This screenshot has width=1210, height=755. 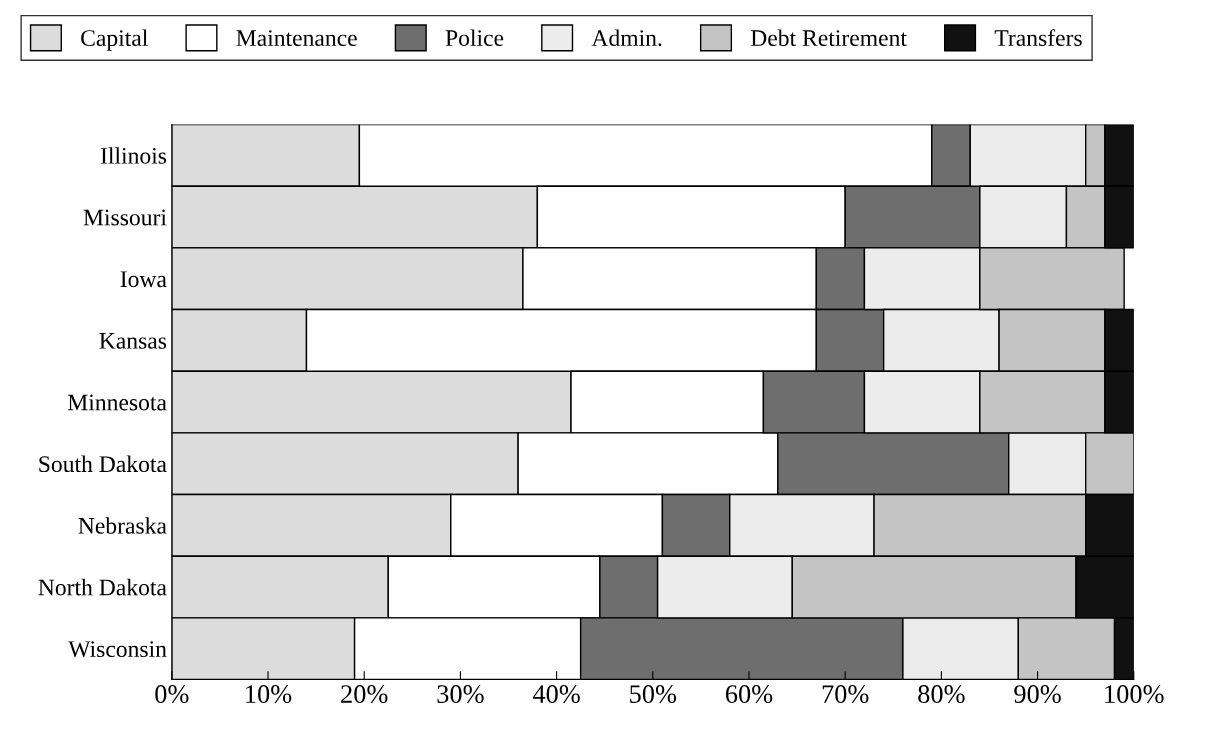 What do you see at coordinates (474, 38) in the screenshot?
I see `legend-label: Police` at bounding box center [474, 38].